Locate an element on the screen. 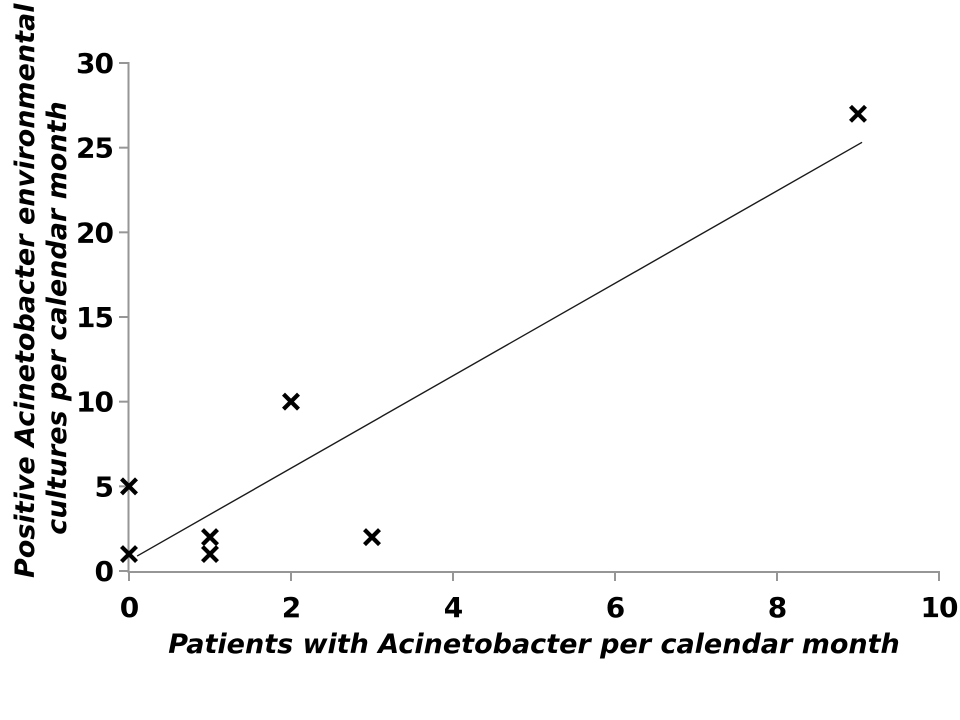 The width and height of the screenshot is (960, 720). y-tick-label: 5 is located at coordinates (104, 486).